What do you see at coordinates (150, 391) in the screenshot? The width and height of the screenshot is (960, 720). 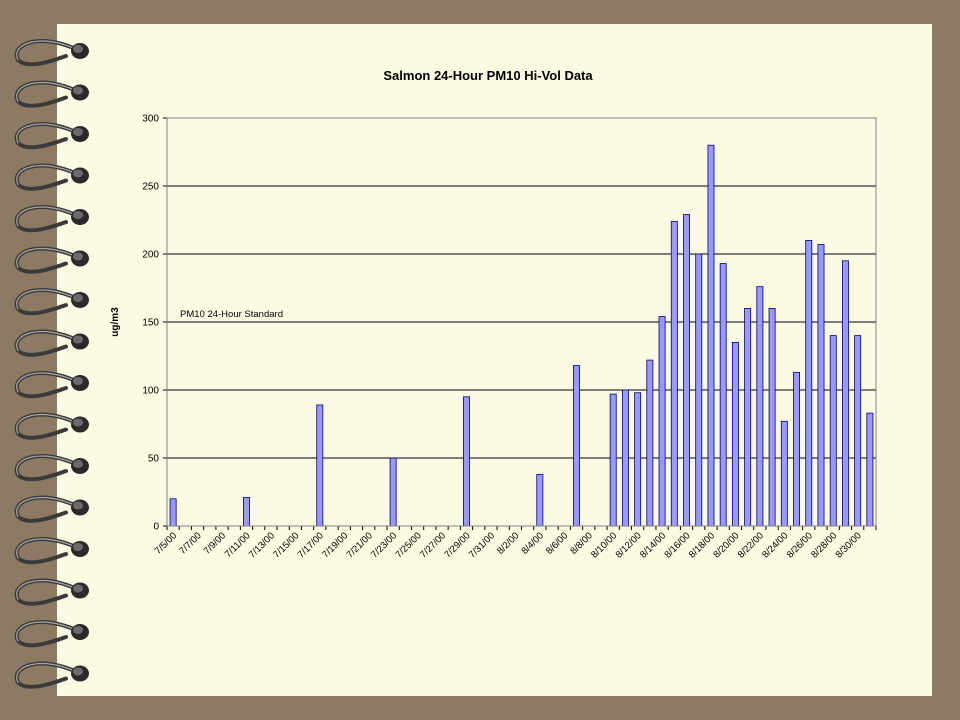 I see `y-tick-label: 100` at bounding box center [150, 391].